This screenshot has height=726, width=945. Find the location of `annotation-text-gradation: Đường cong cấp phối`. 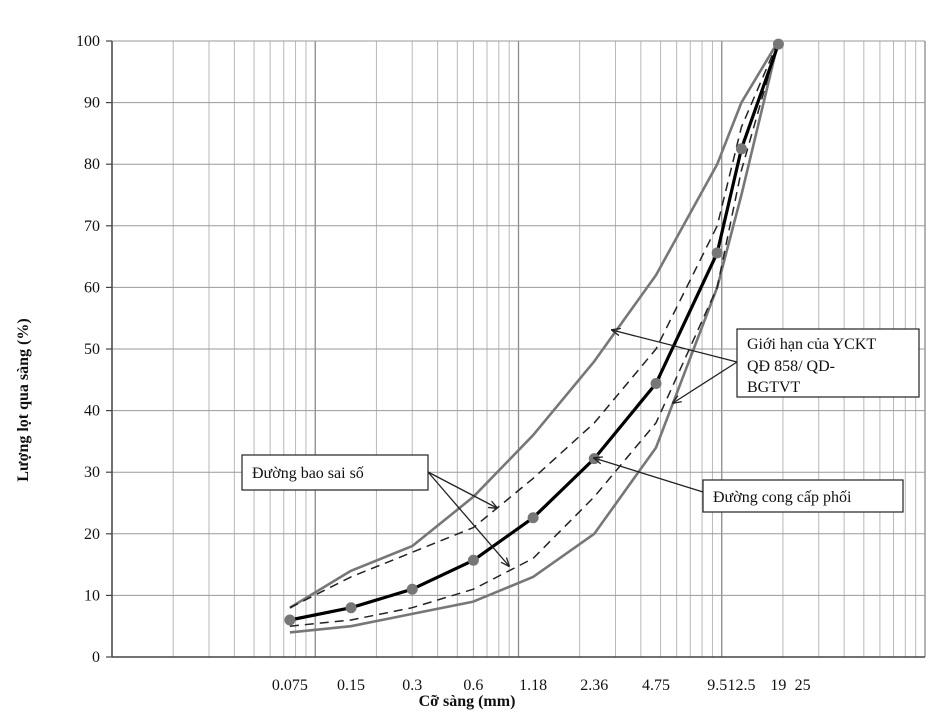

annotation-text-gradation: Đường cong cấp phối is located at coordinates (782, 497).